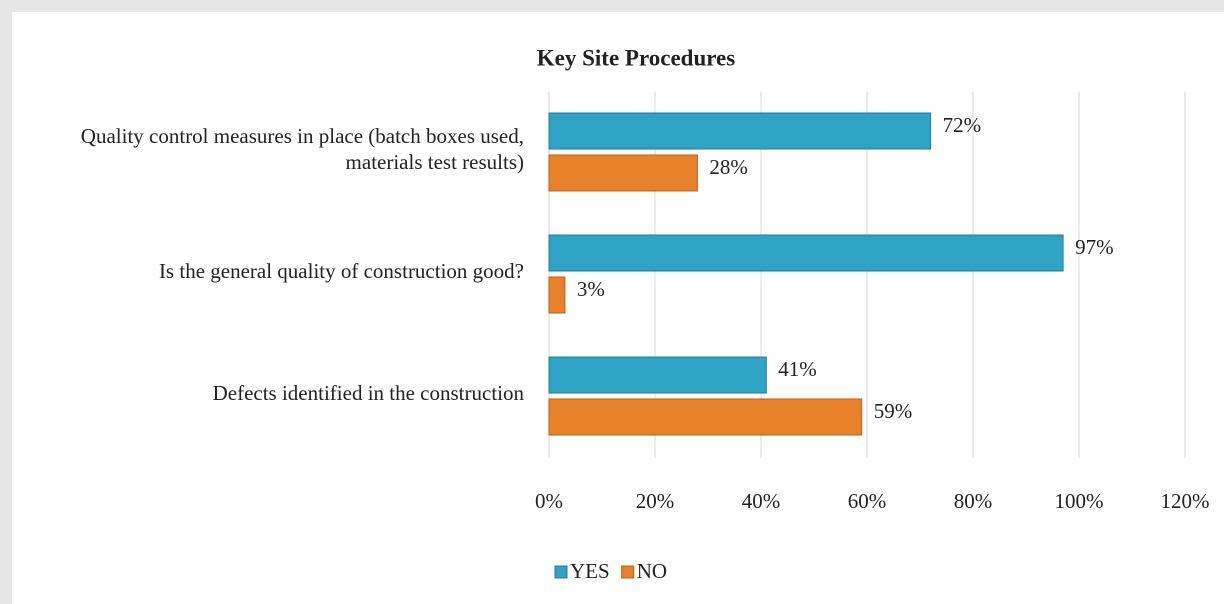  I want to click on x-tick-label: 100%, so click(1079, 501).